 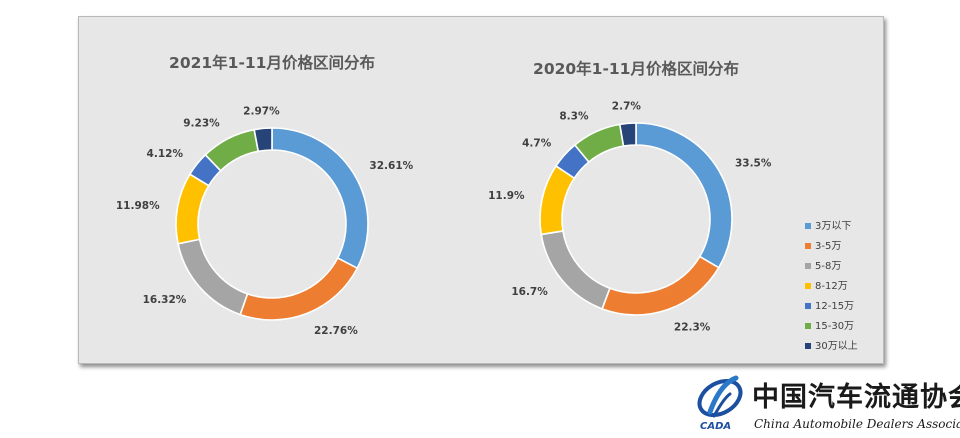 I want to click on legend-label: 12-15万, so click(x=834, y=306).